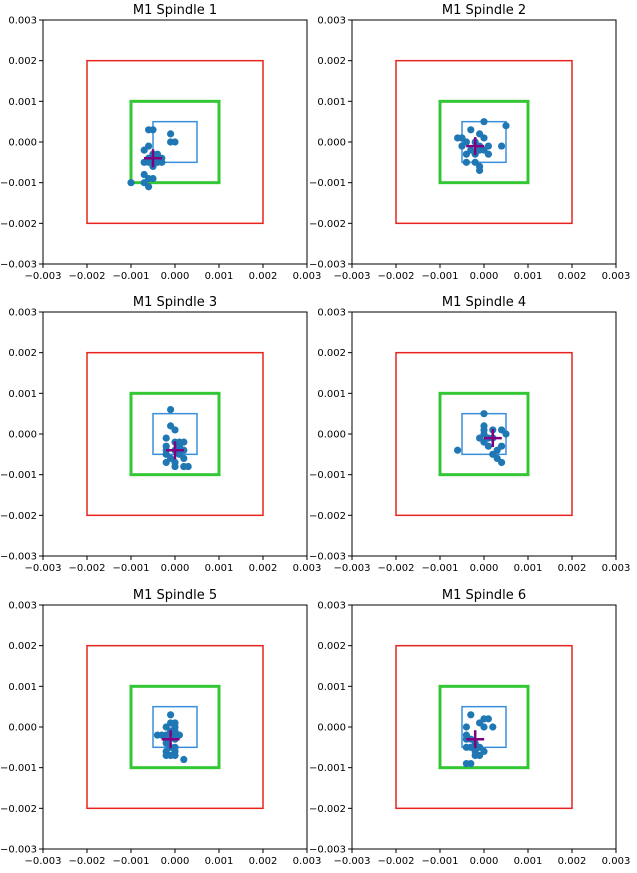 The height and width of the screenshot is (873, 637). Describe the element at coordinates (484, 595) in the screenshot. I see `chart-title: M1 Spindle 6` at that location.